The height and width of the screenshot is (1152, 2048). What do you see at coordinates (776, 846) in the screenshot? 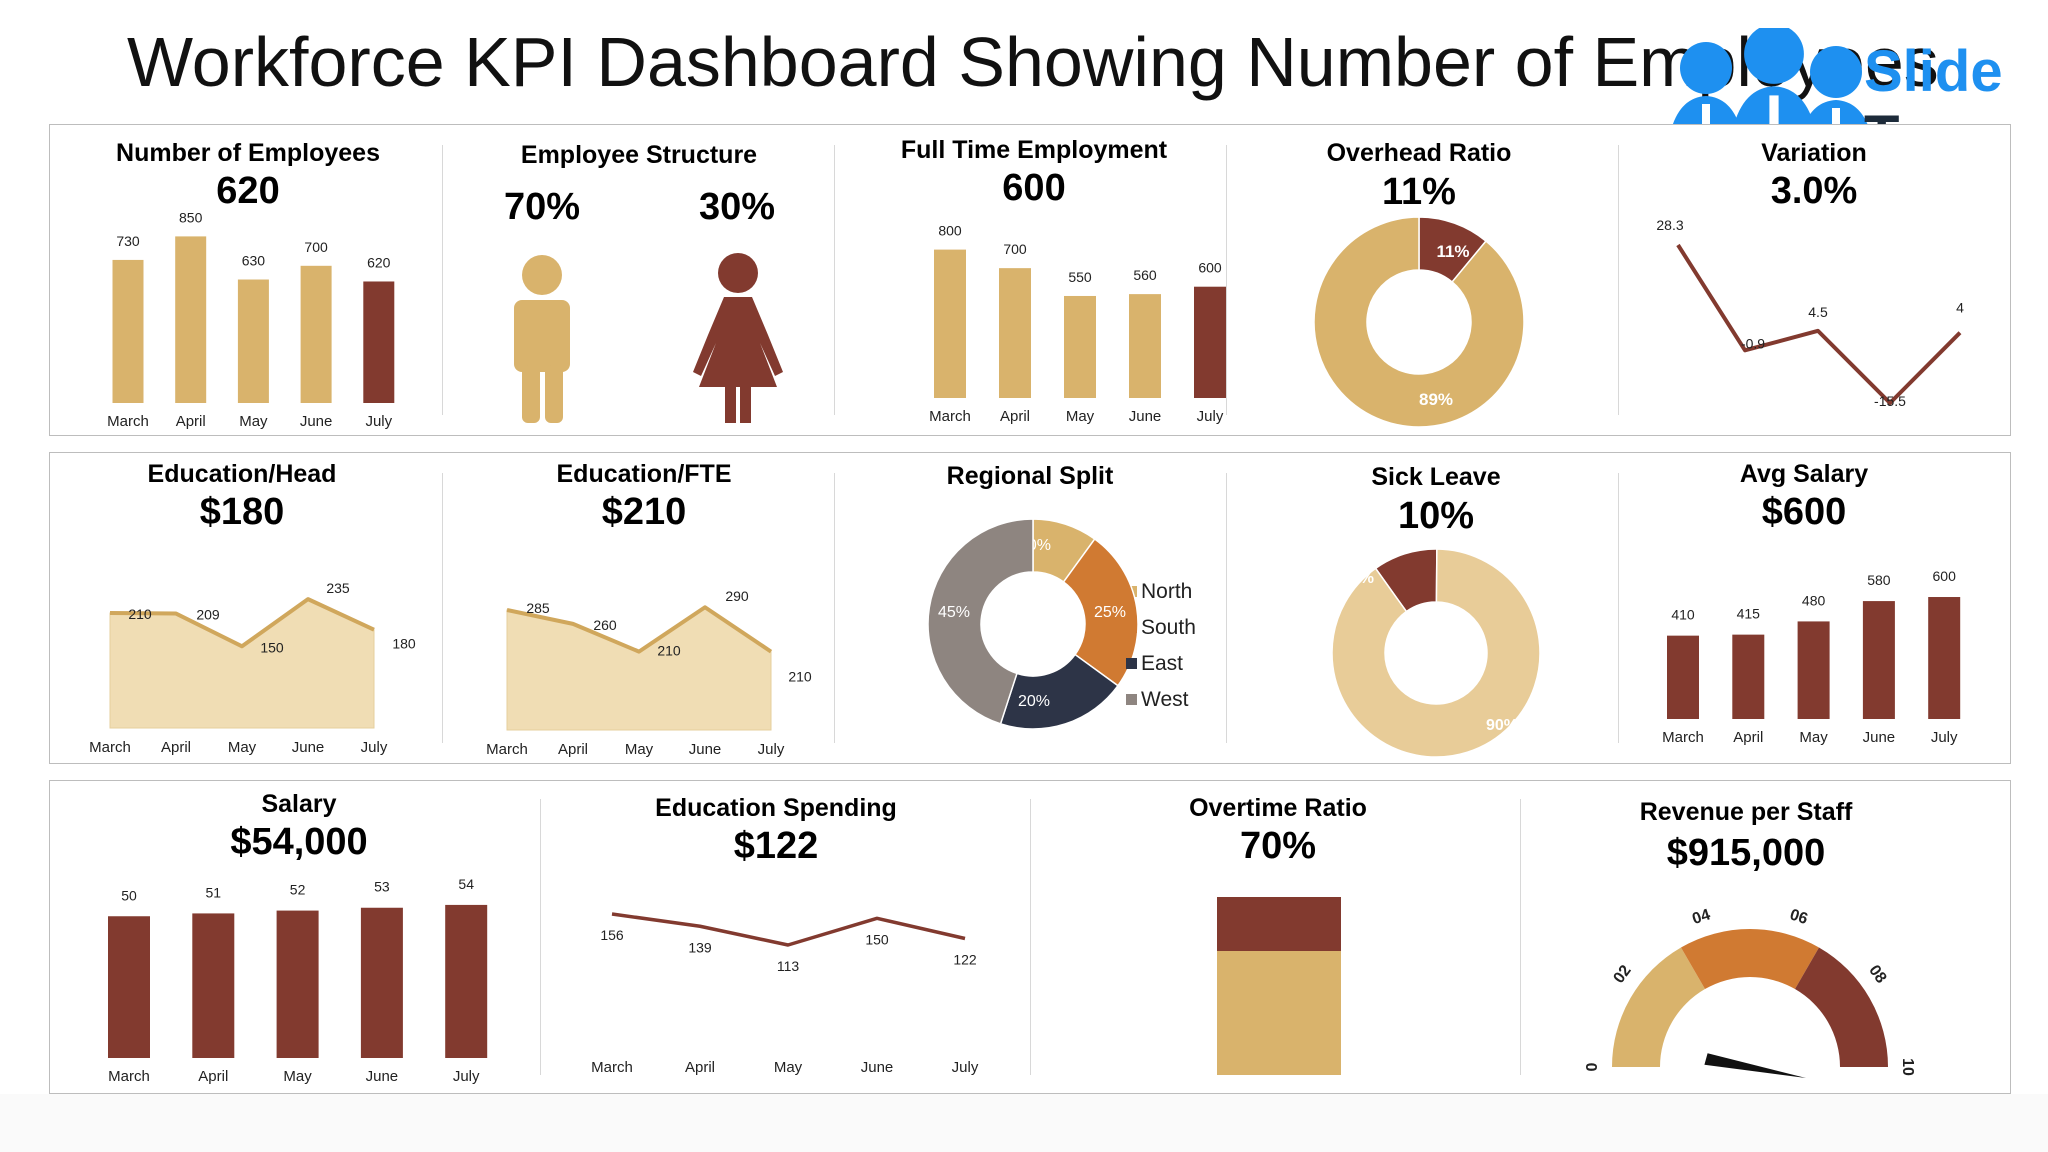
I see `kpi-value: $122` at bounding box center [776, 846].